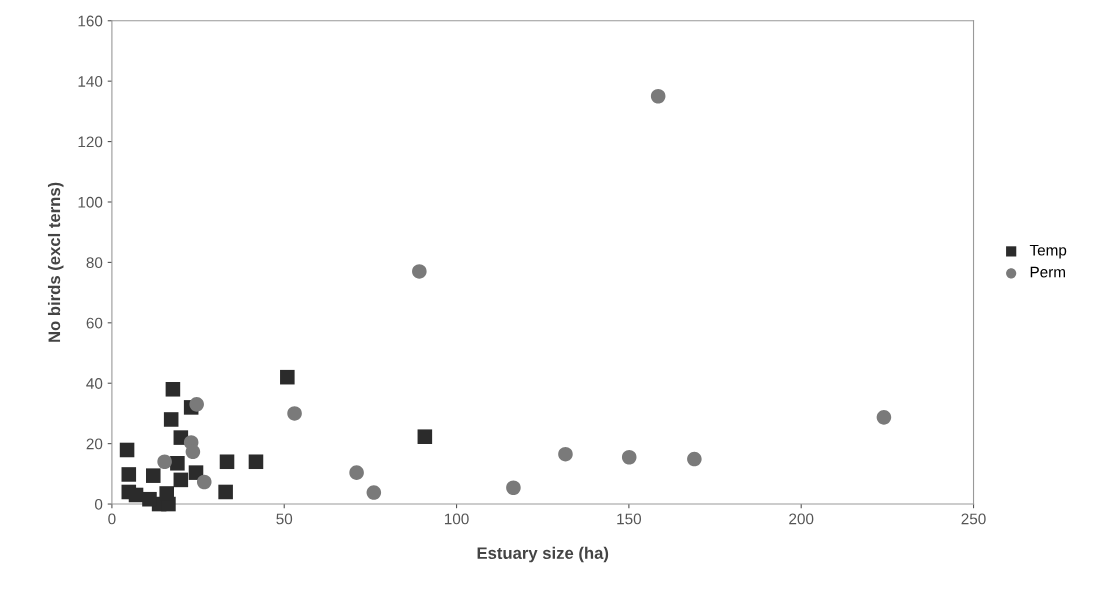 This screenshot has height=593, width=1119. Describe the element at coordinates (94, 323) in the screenshot. I see `y-tick-label: 60` at that location.